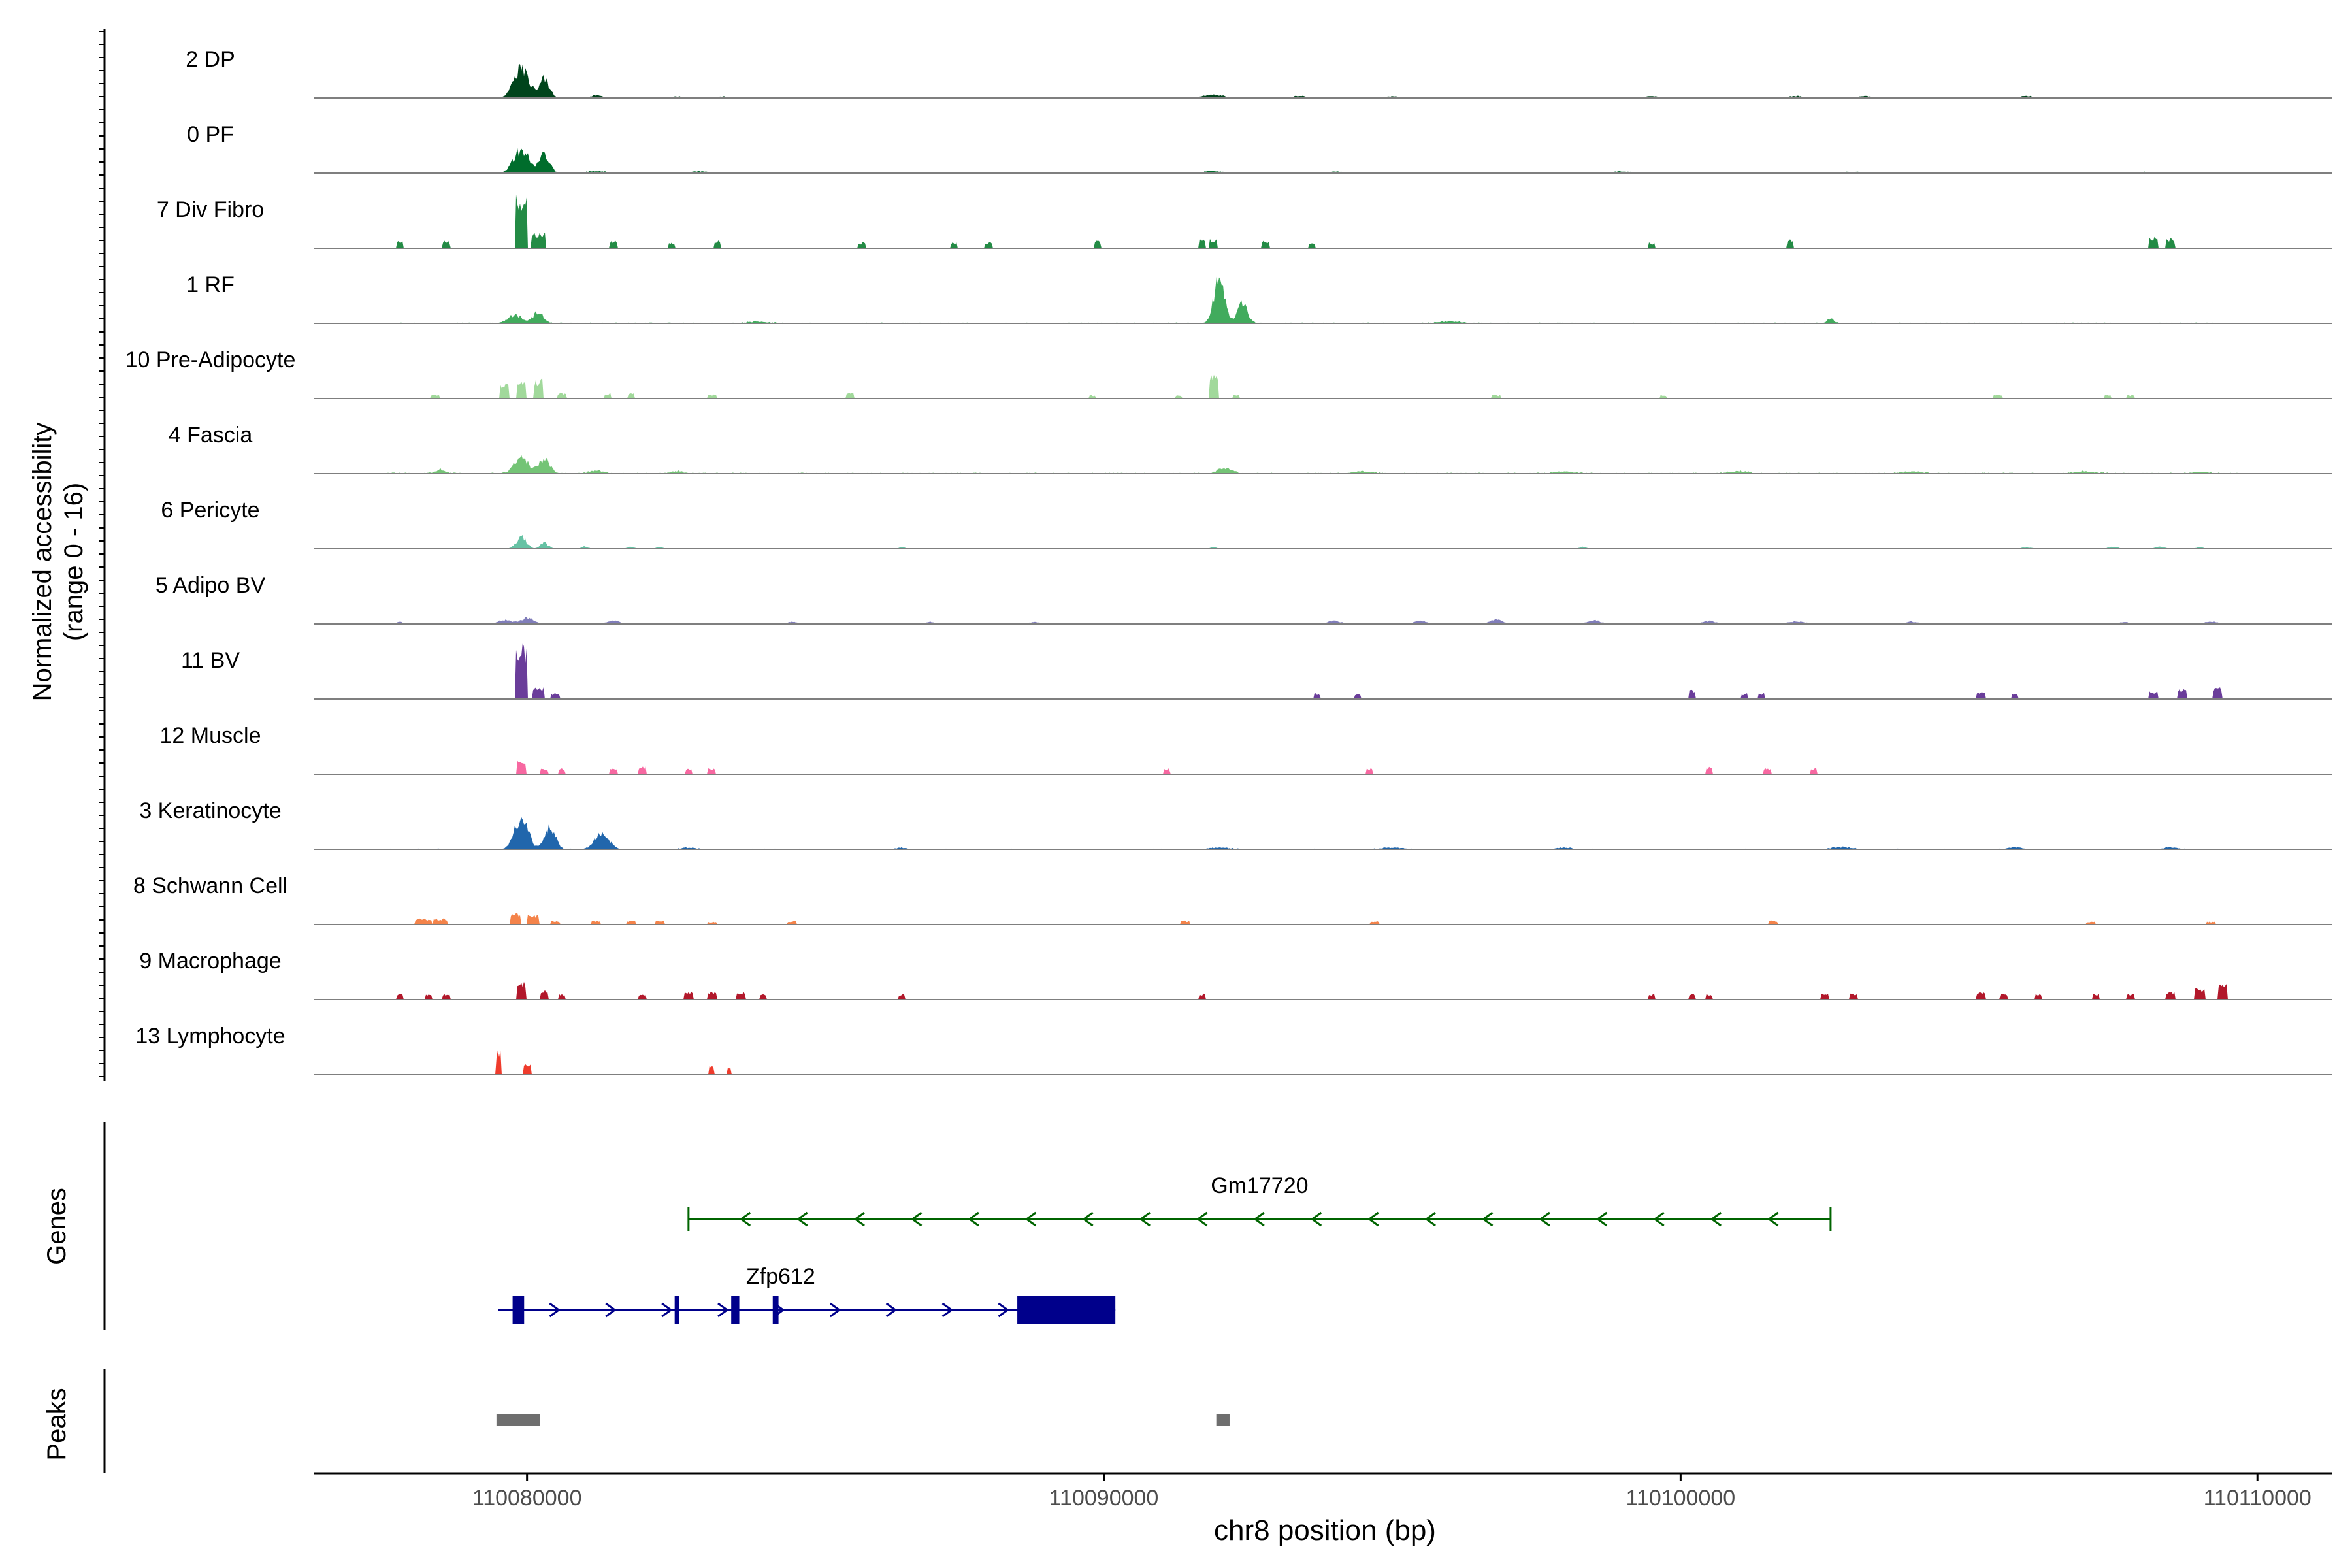 This screenshot has height=1568, width=2352. What do you see at coordinates (1325, 1530) in the screenshot?
I see `x-axis-label: chr8 position (bp)` at bounding box center [1325, 1530].